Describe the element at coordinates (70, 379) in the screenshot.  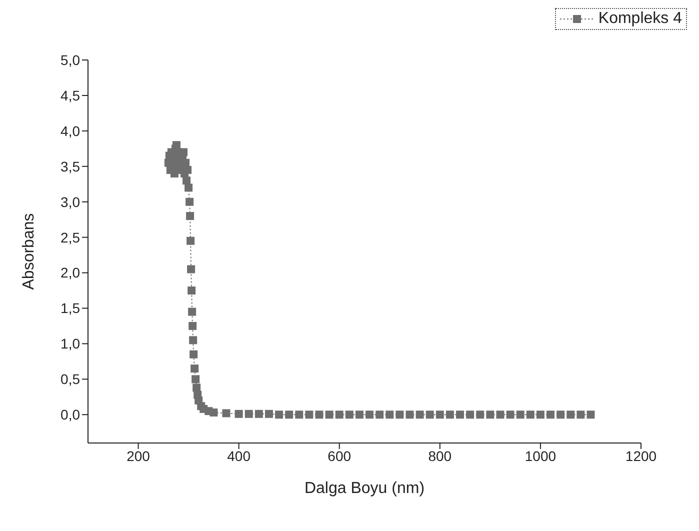
I see `y-tick-label: 0,5` at that location.